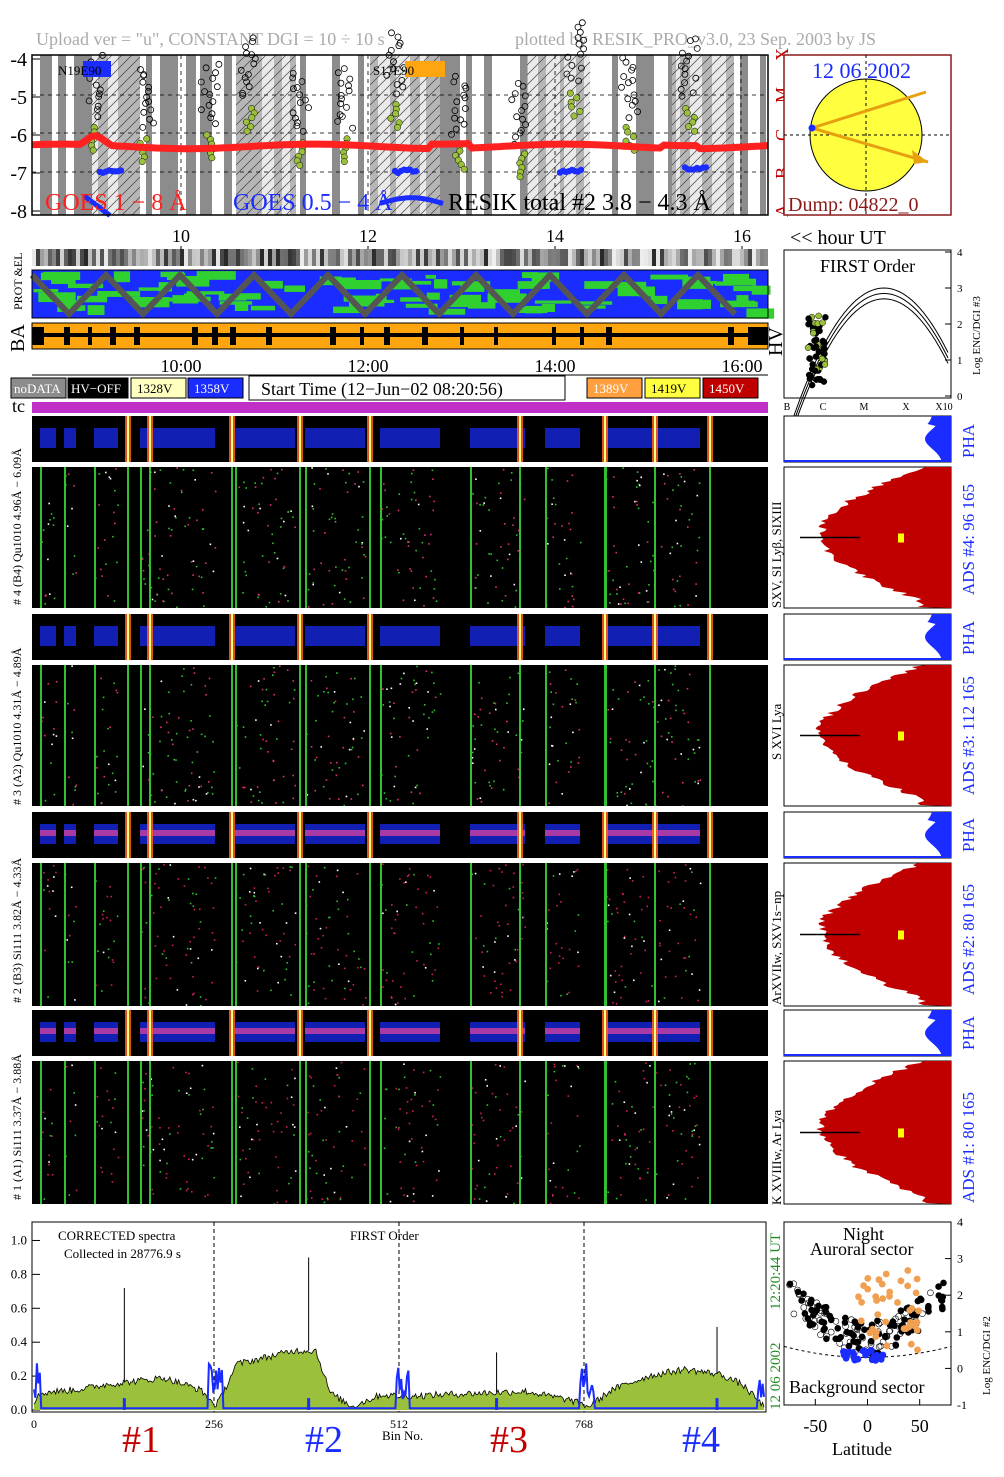 This screenshot has height=1477, width=1004. I want to click on region-label-2: S17E90, so click(393, 70).